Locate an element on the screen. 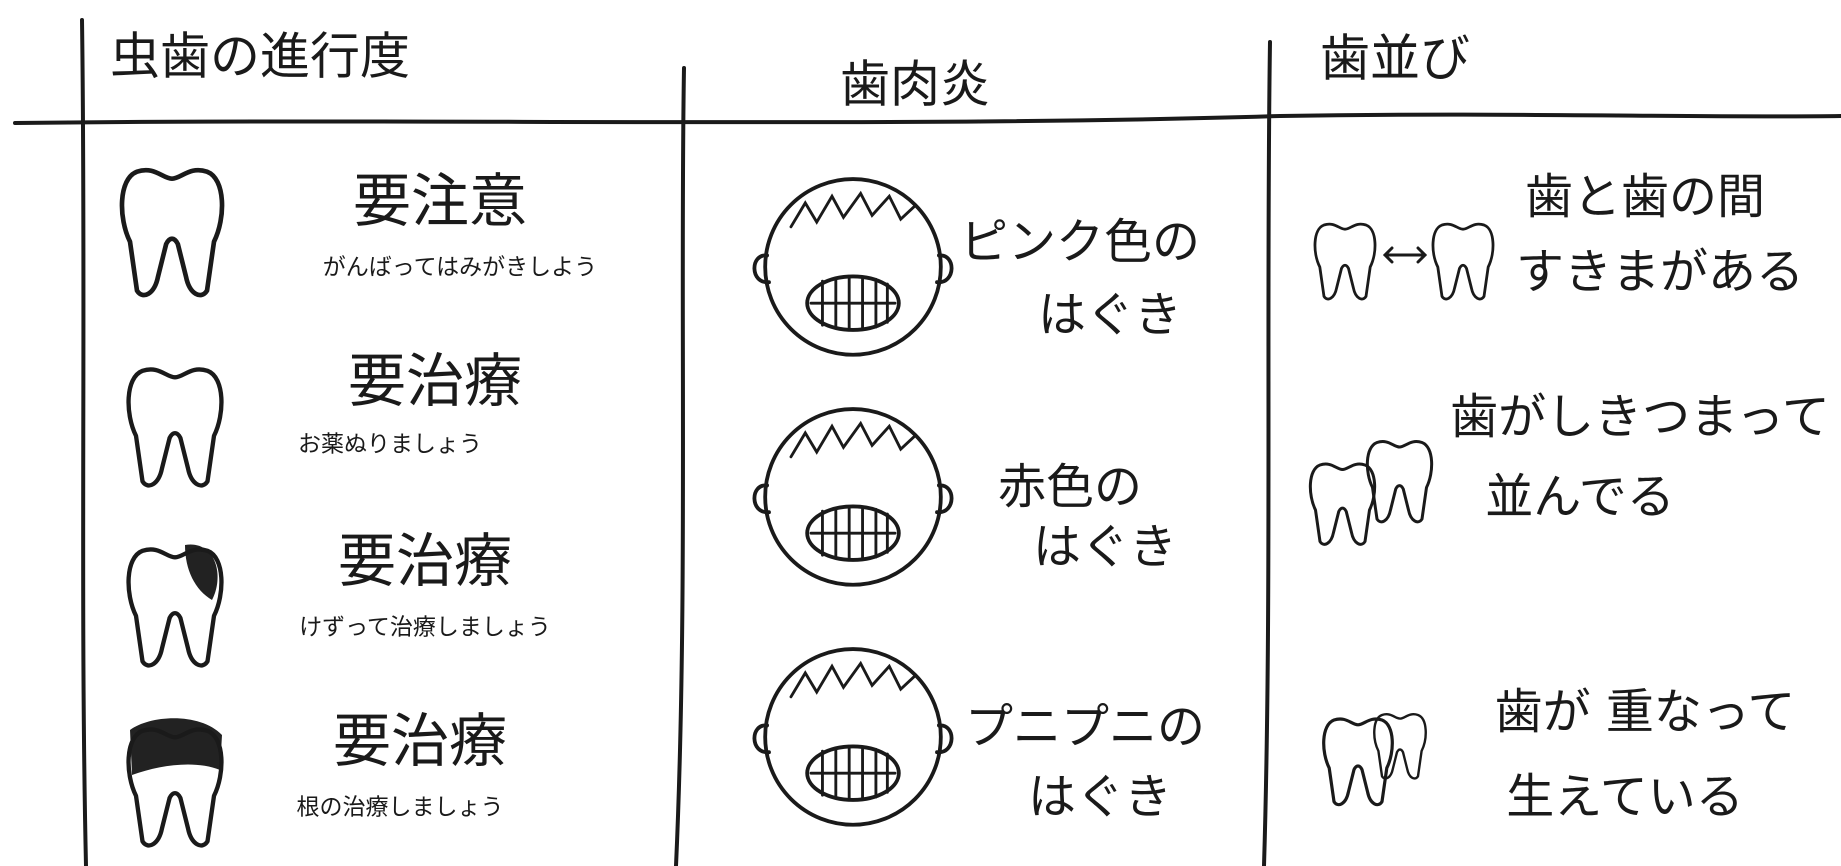  description: プニプニの is located at coordinates (1085, 727).